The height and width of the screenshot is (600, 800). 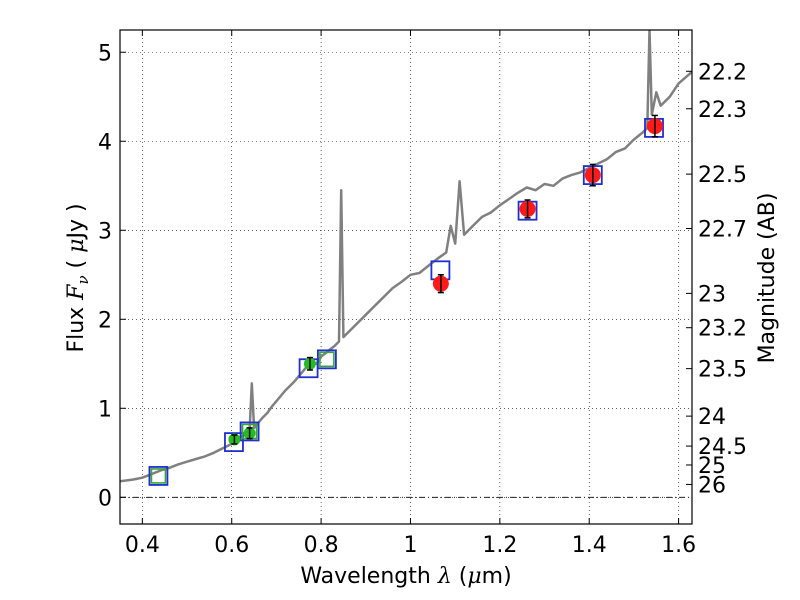 What do you see at coordinates (722, 329) in the screenshot?
I see `mag-tick-label: 23.2` at bounding box center [722, 329].